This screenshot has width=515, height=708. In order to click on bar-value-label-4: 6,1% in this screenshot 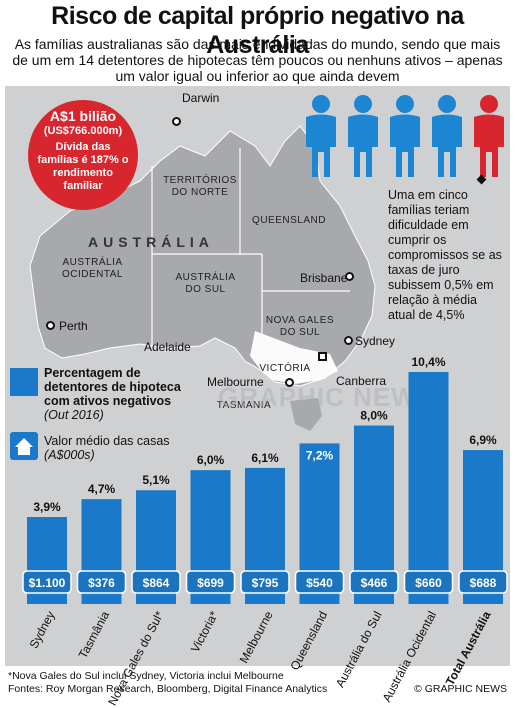, I will do `click(265, 458)`.